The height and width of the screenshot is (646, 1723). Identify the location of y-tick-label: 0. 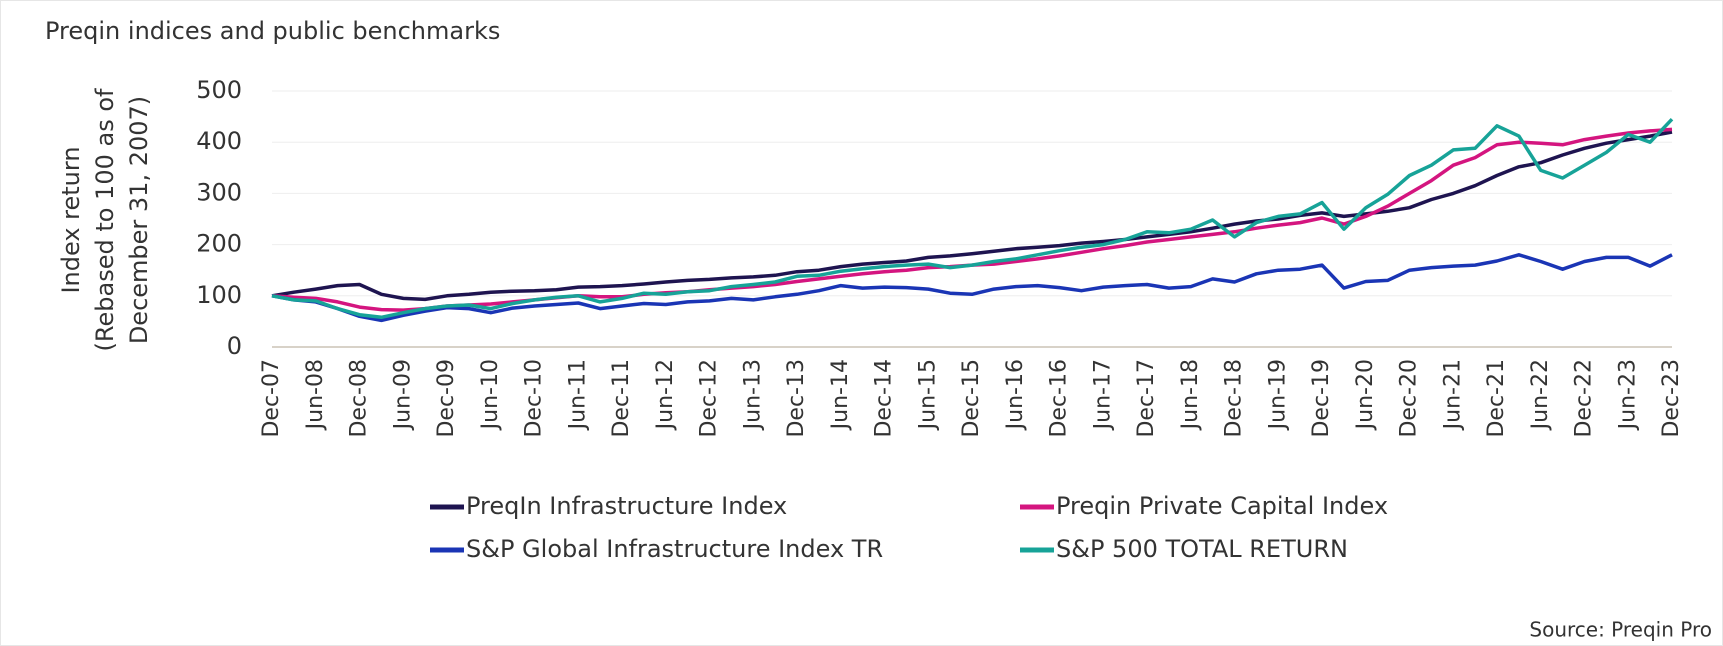
(234, 346).